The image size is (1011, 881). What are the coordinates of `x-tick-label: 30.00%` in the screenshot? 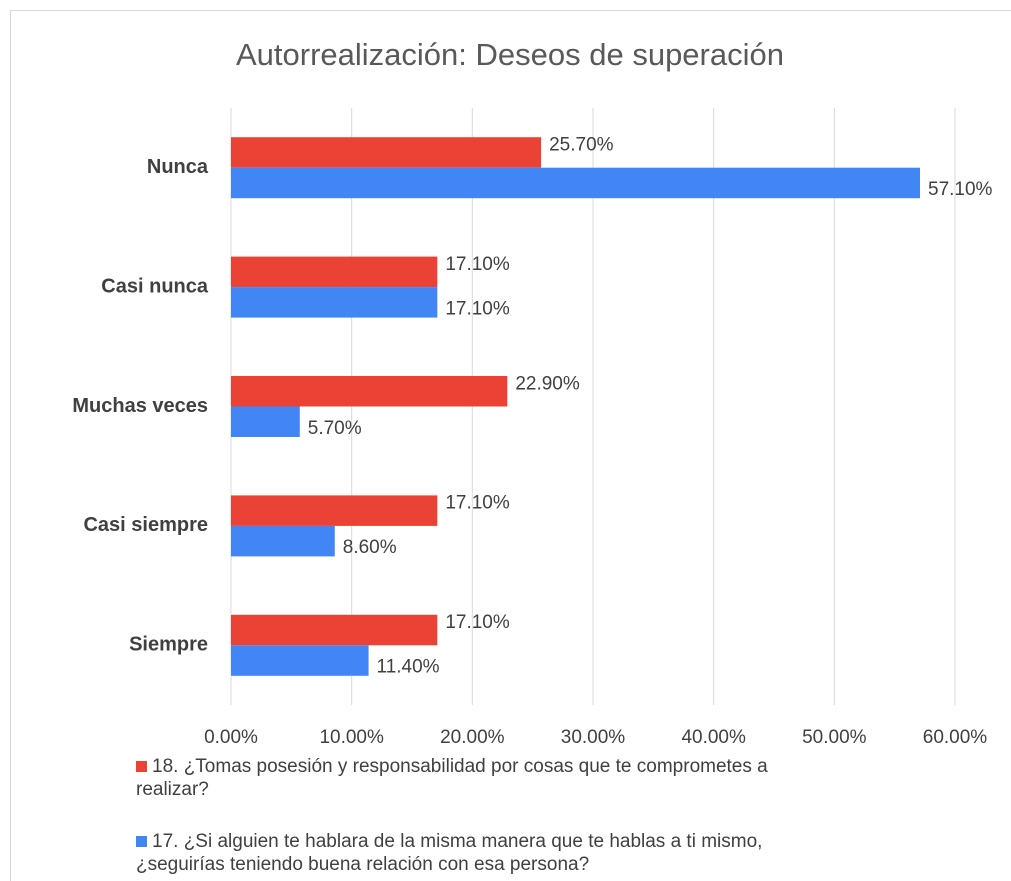 It's located at (593, 737).